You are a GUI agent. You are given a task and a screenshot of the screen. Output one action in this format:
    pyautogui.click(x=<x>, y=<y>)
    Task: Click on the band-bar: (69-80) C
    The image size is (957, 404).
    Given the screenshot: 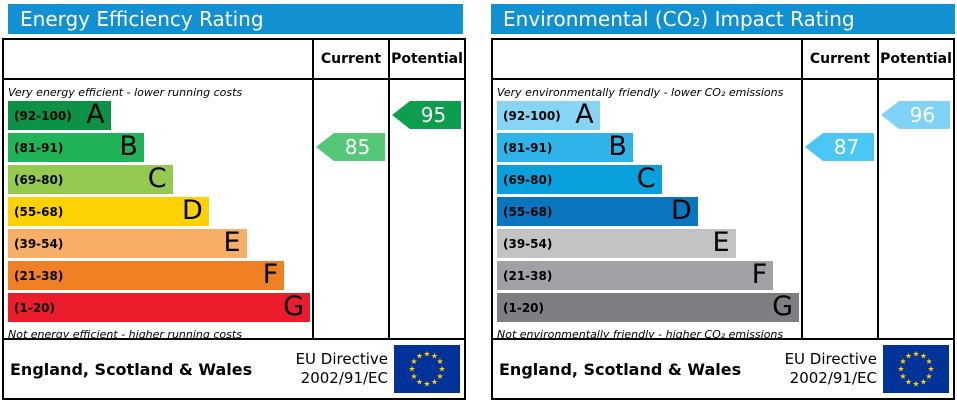 What is the action you would take?
    pyautogui.click(x=579, y=179)
    